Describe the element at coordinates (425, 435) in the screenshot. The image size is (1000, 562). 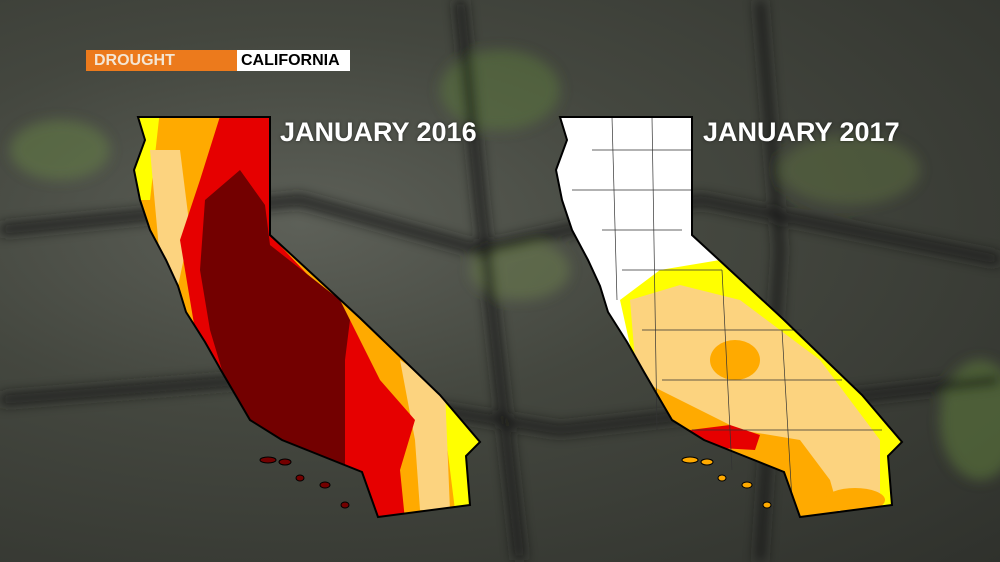
I see `moderate-drought-area-east` at that location.